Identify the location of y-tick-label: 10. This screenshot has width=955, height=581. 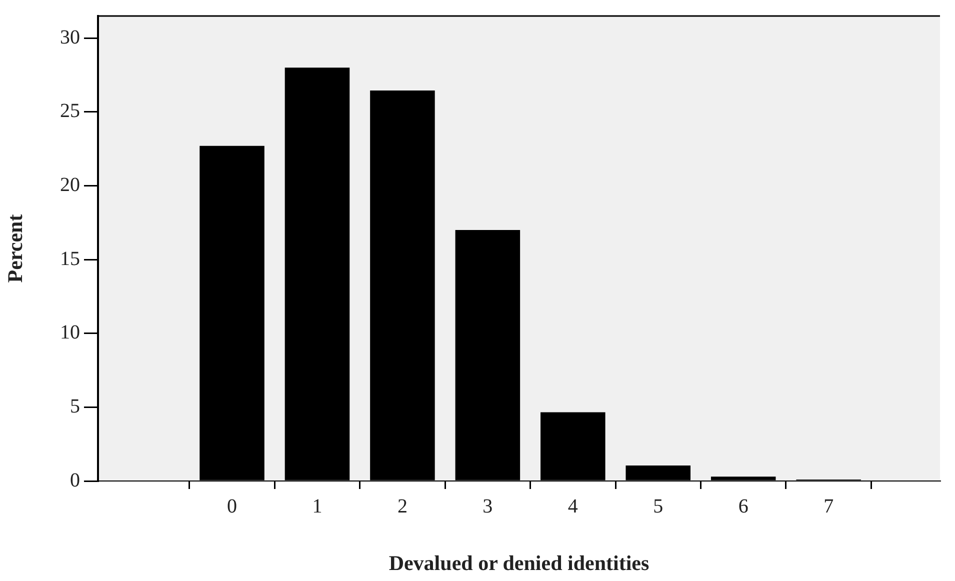
(70, 333).